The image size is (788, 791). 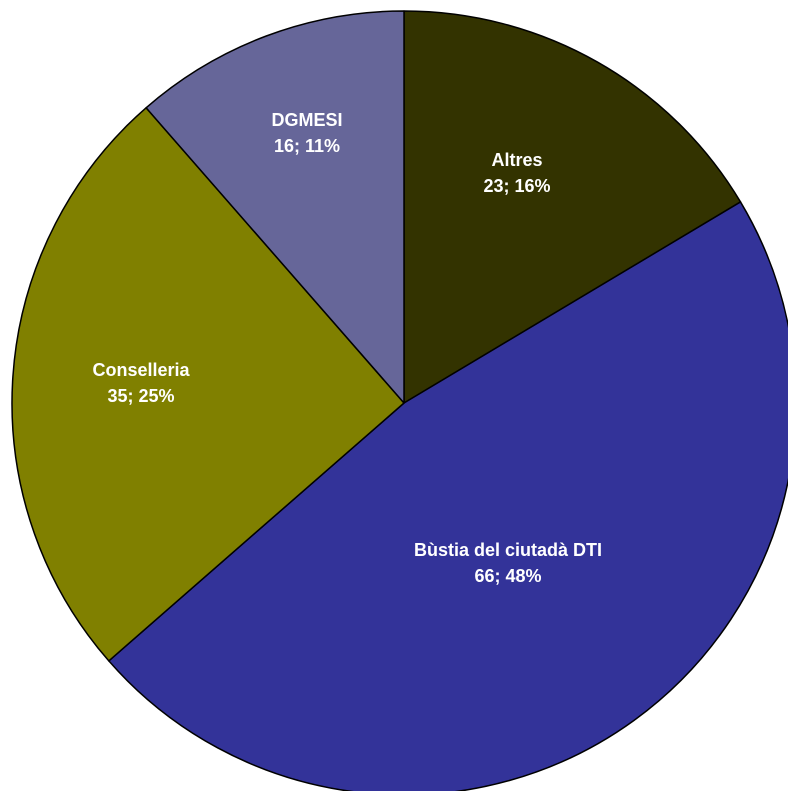 I want to click on slice-category-label: Altres, so click(x=516, y=160).